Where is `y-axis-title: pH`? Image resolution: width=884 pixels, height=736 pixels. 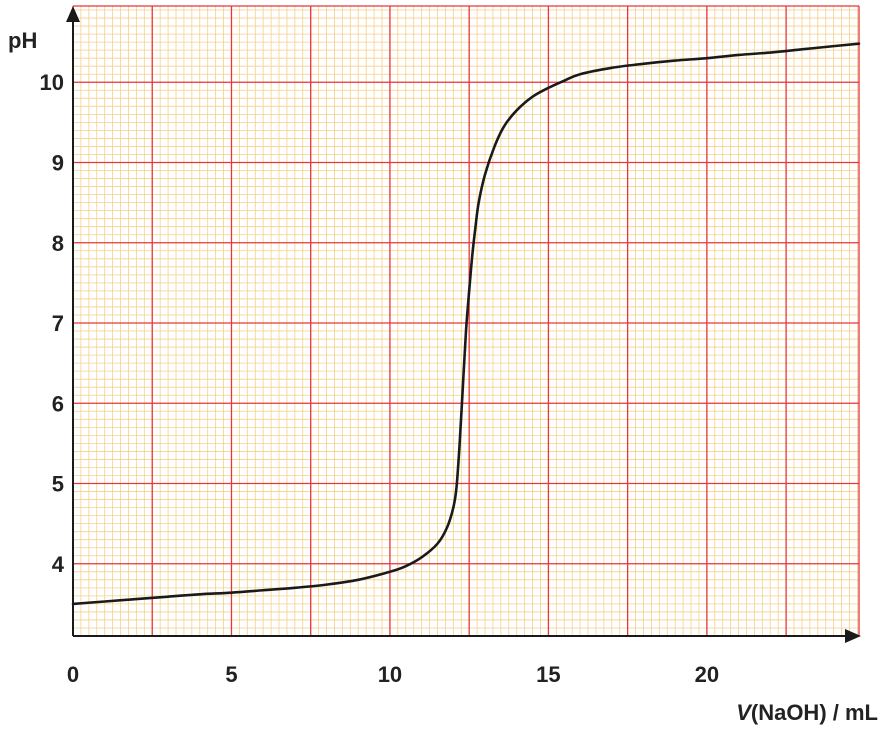
y-axis-title: pH is located at coordinates (22, 40).